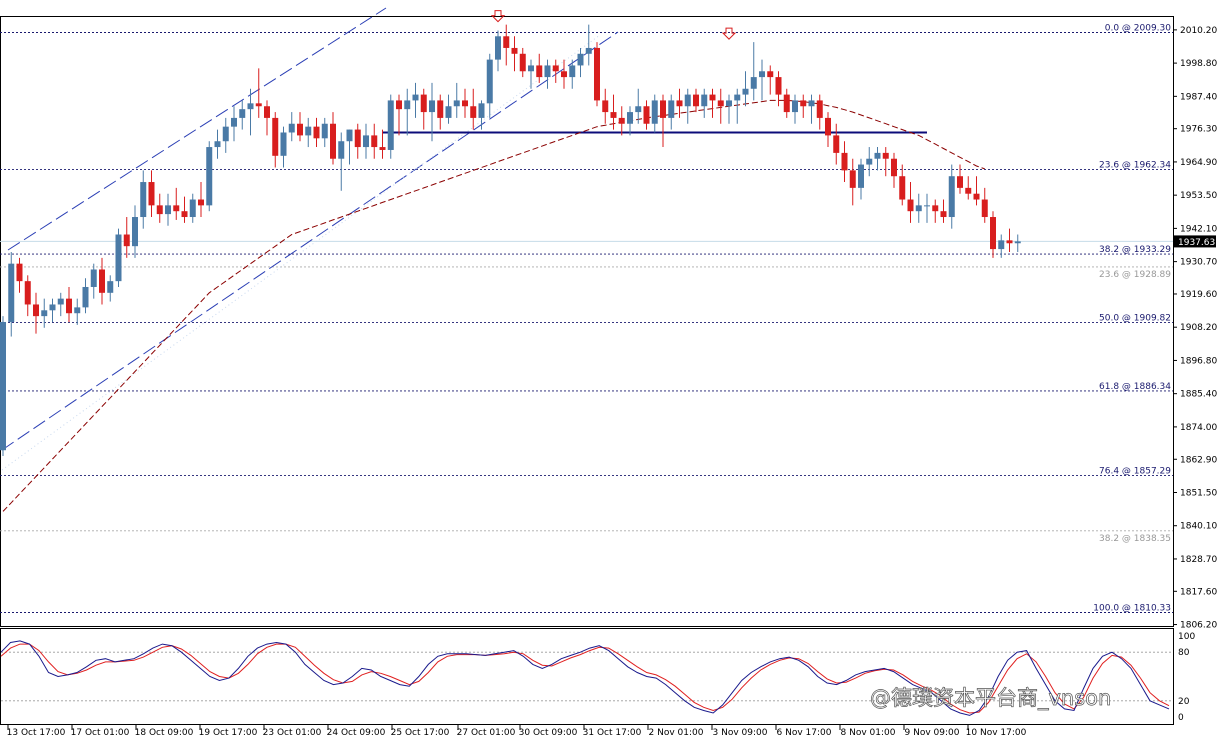 This screenshot has width=1219, height=747. Describe the element at coordinates (1198, 361) in the screenshot. I see `price-tick-label-10: 1896.80` at that location.